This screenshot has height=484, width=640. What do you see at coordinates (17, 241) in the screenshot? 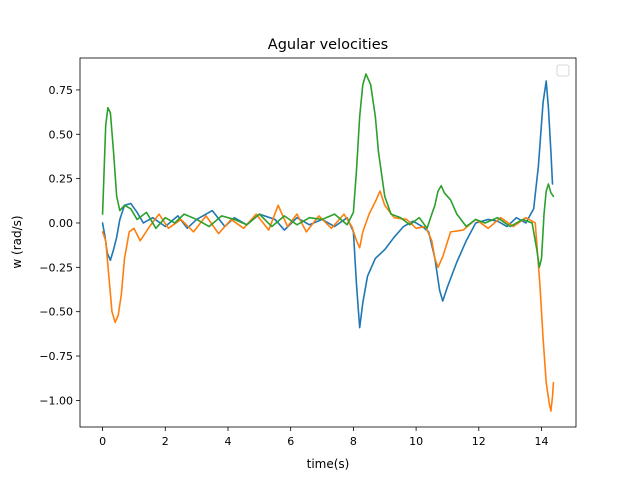
I see `y-axis-label: w (rad/s)` at bounding box center [17, 241].